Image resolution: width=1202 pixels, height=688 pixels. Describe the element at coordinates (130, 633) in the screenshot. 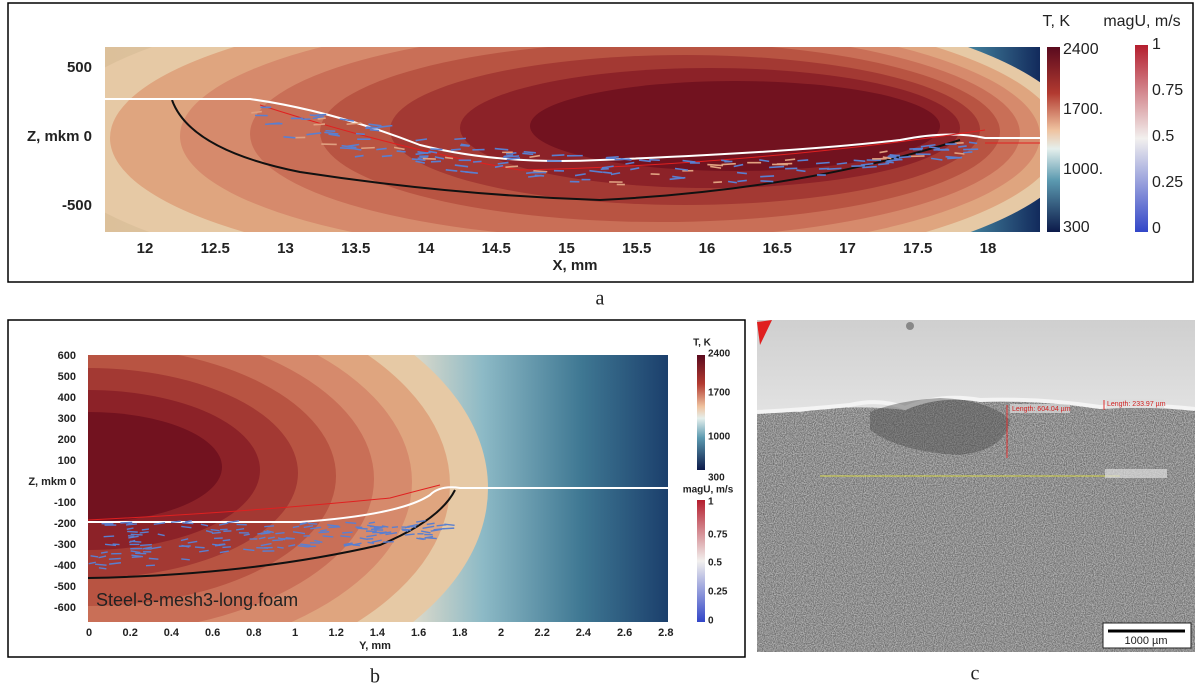

I see `x-tick-label: 0.2` at that location.